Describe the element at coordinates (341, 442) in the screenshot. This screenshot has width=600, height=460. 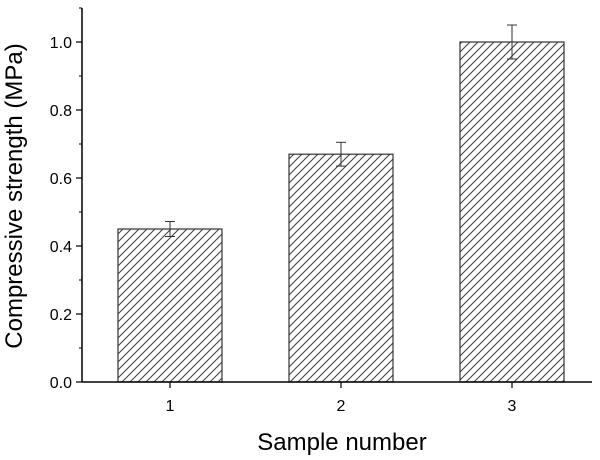
I see `x-axis-title: Sample number` at that location.